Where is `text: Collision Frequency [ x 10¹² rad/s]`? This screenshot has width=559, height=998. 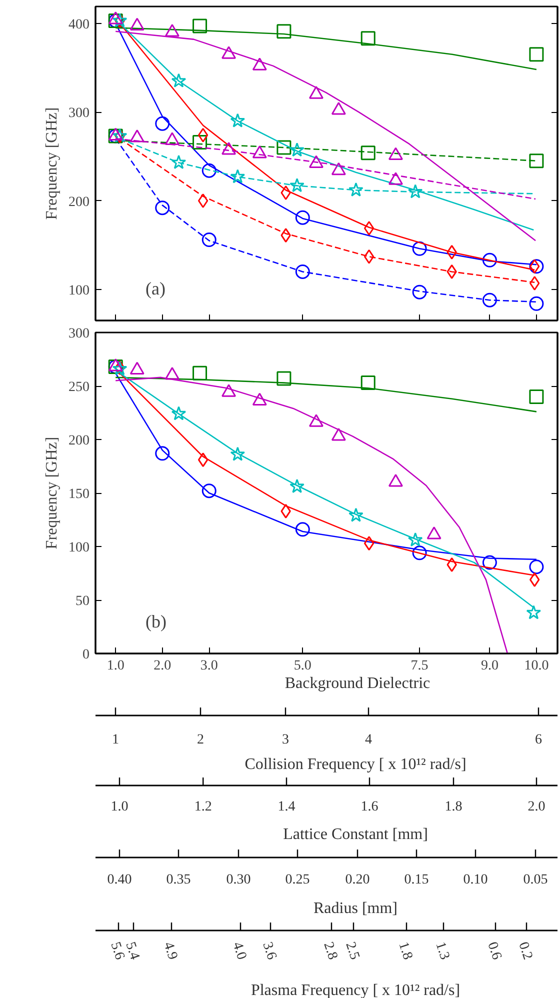 text: Collision Frequency [ x 10¹² rad/s] is located at coordinates (355, 764).